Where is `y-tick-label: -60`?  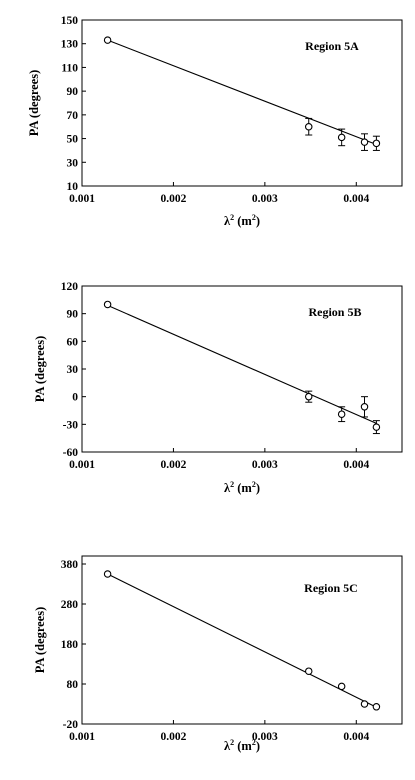 y-tick-label: -60 is located at coordinates (71, 453).